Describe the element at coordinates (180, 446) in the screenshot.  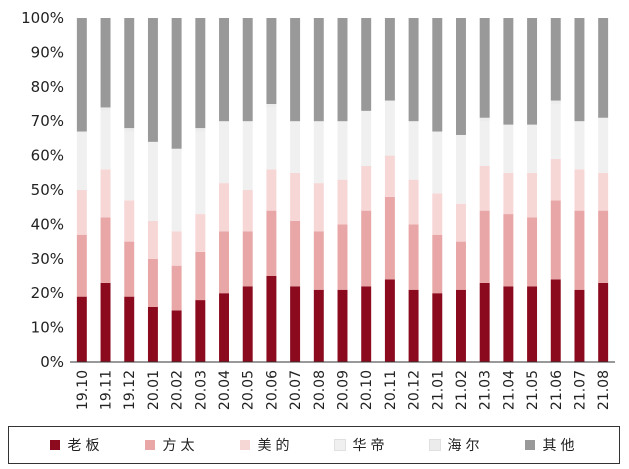
I see `legend-label: 方太` at that location.